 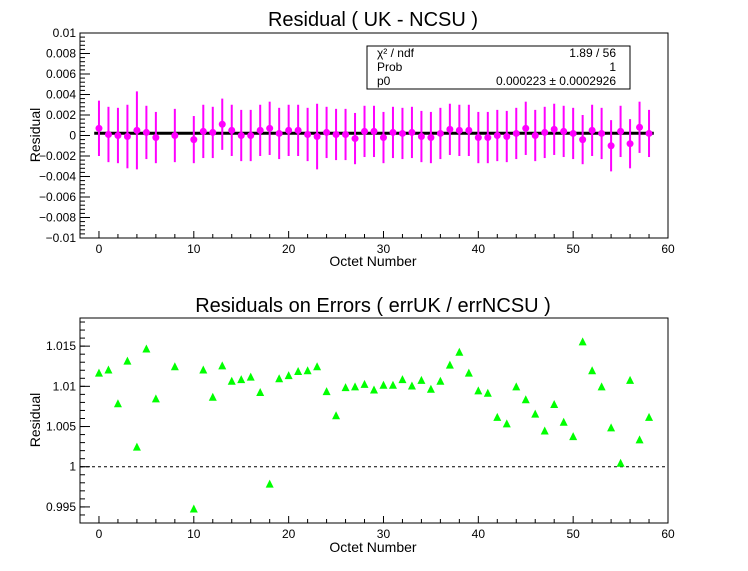 What do you see at coordinates (61, 507) in the screenshot?
I see `y-tick-label: 0.995` at bounding box center [61, 507].